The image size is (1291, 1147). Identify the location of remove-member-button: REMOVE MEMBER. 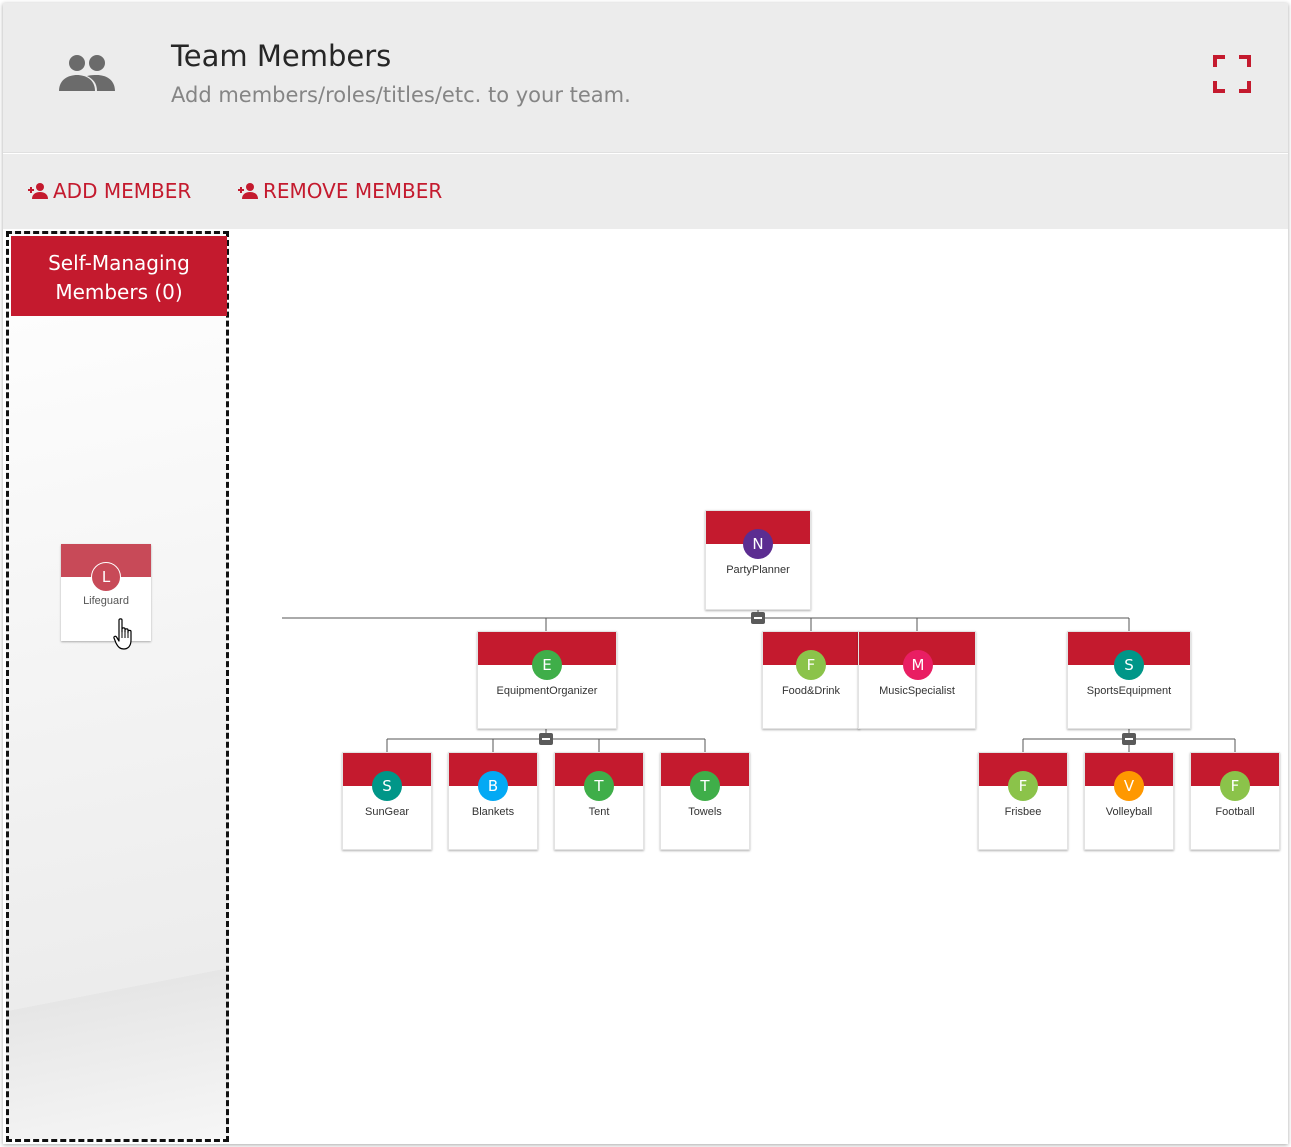
(339, 191).